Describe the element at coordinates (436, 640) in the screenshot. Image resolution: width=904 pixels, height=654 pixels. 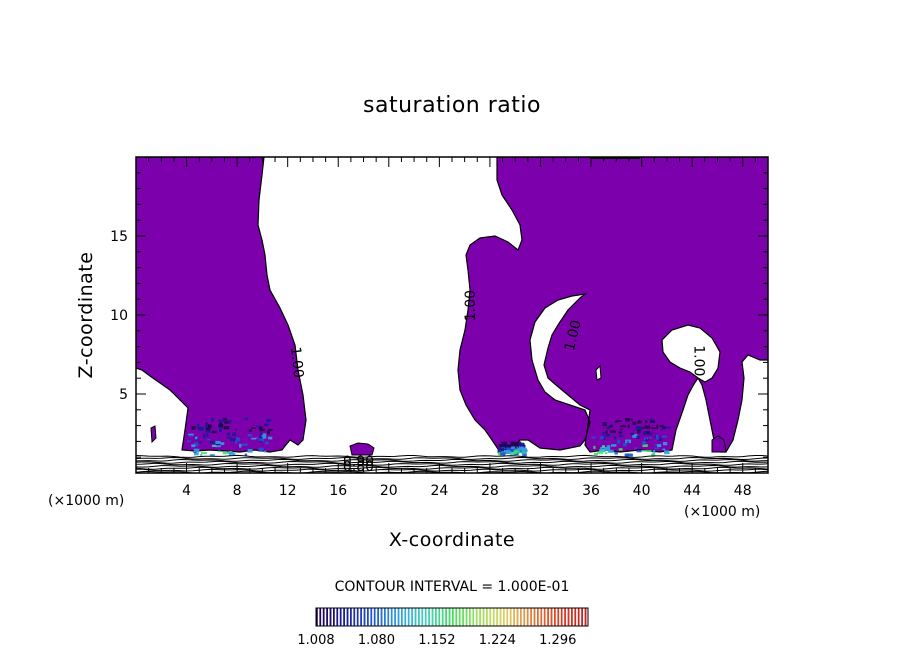
I see `colorbar-labels: 1.008 1.080 1.152 1.224 1.296` at that location.